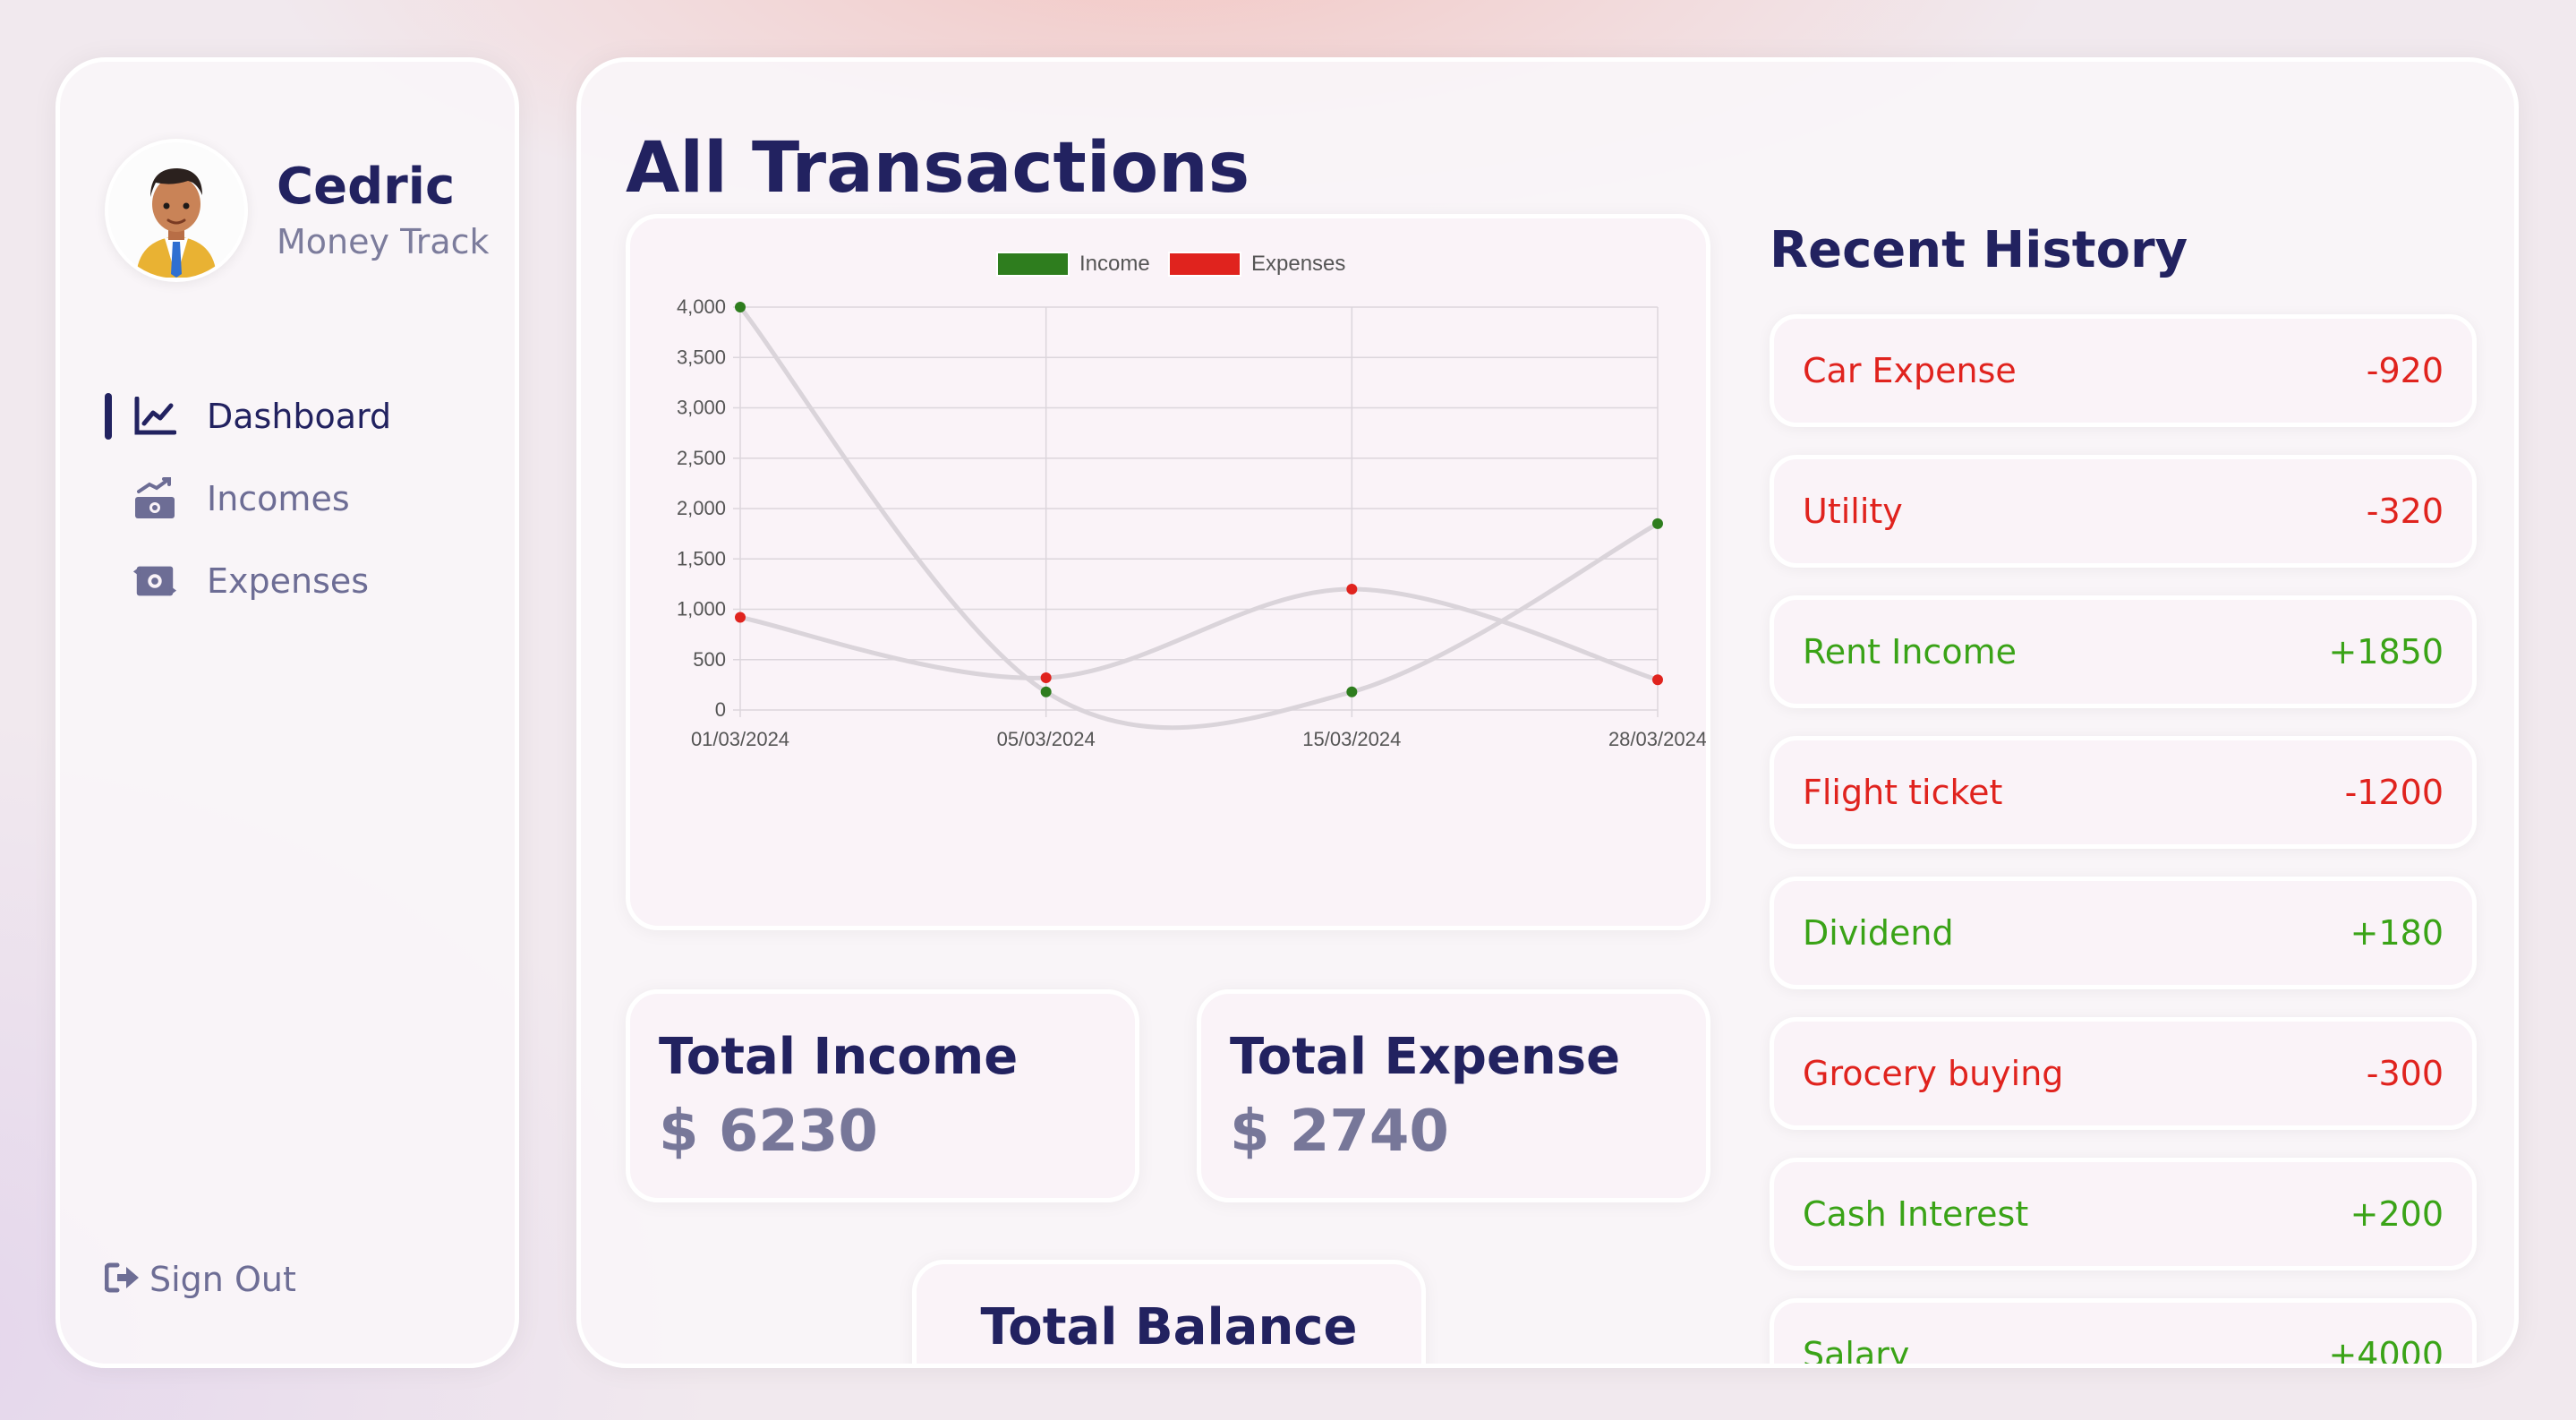  I want to click on history-item-label: Car Expense, so click(1910, 371).